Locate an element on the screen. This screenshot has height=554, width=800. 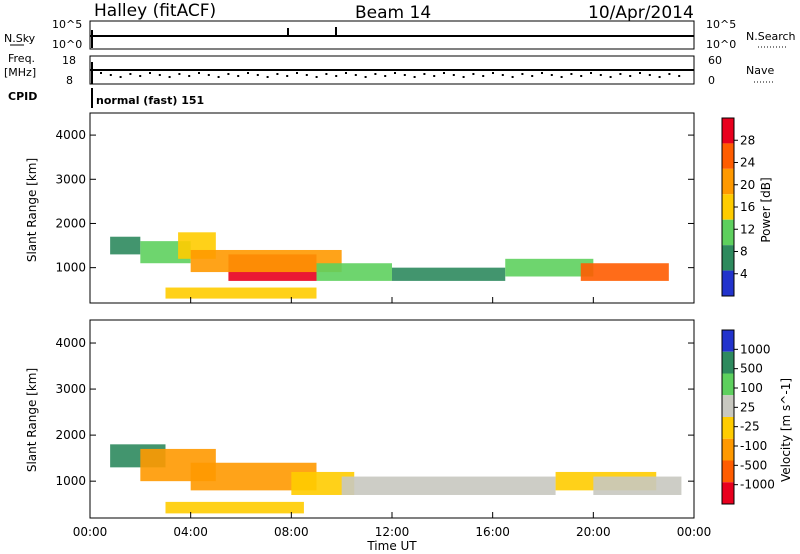
velocity-colorbar-tick-label-3: 25 is located at coordinates (747, 407).